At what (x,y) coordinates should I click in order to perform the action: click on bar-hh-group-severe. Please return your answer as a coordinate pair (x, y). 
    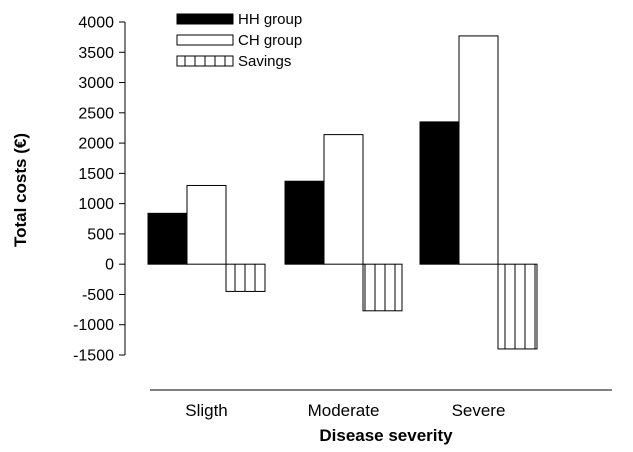
    Looking at the image, I should click on (439, 193).